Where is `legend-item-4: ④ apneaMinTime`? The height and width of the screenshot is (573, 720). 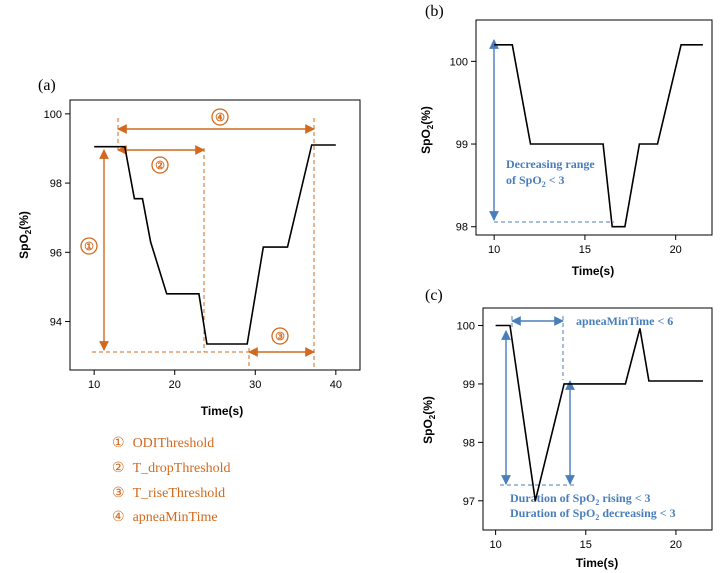
legend-item-4: ④ apneaMinTime is located at coordinates (165, 517).